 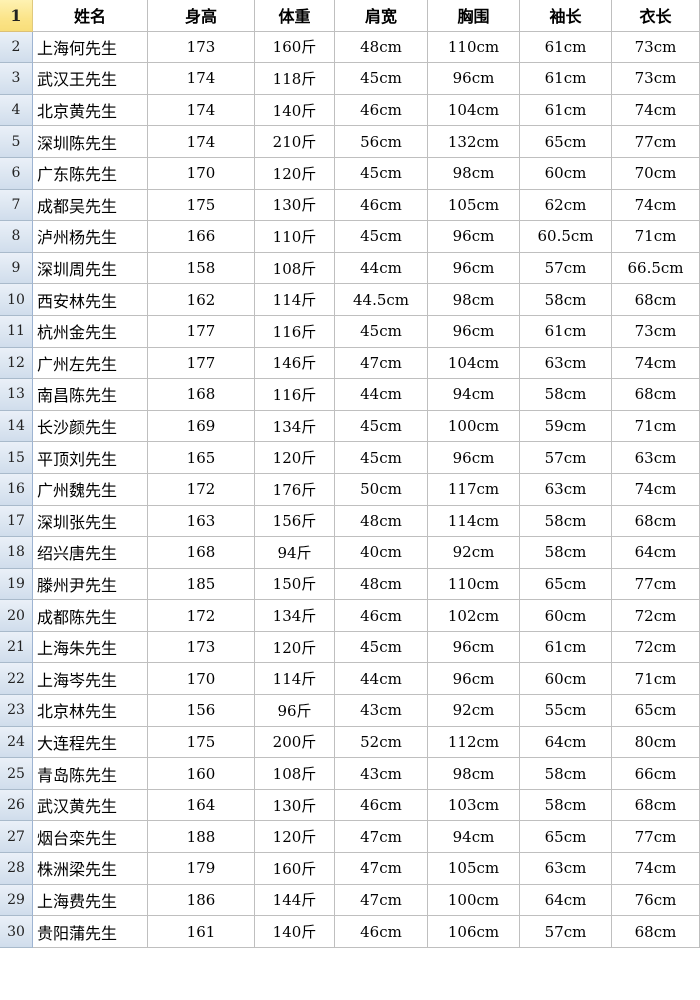 What do you see at coordinates (16, 553) in the screenshot?
I see `row-number-cell: 18` at bounding box center [16, 553].